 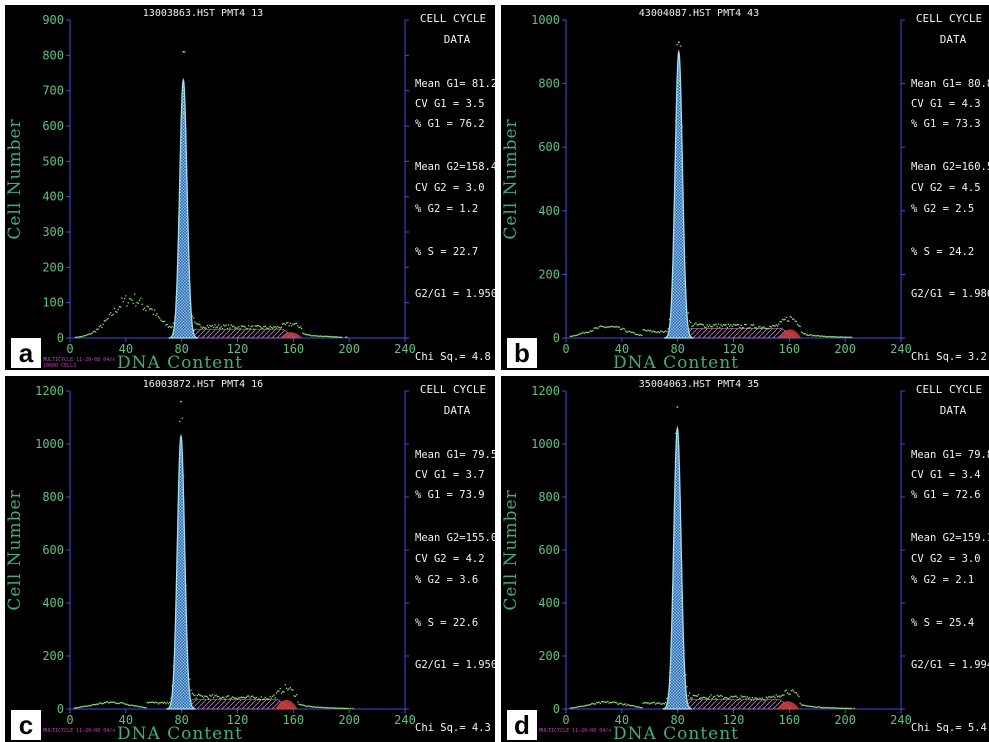 What do you see at coordinates (53, 497) in the screenshot?
I see `y-tick-label: 800` at bounding box center [53, 497].